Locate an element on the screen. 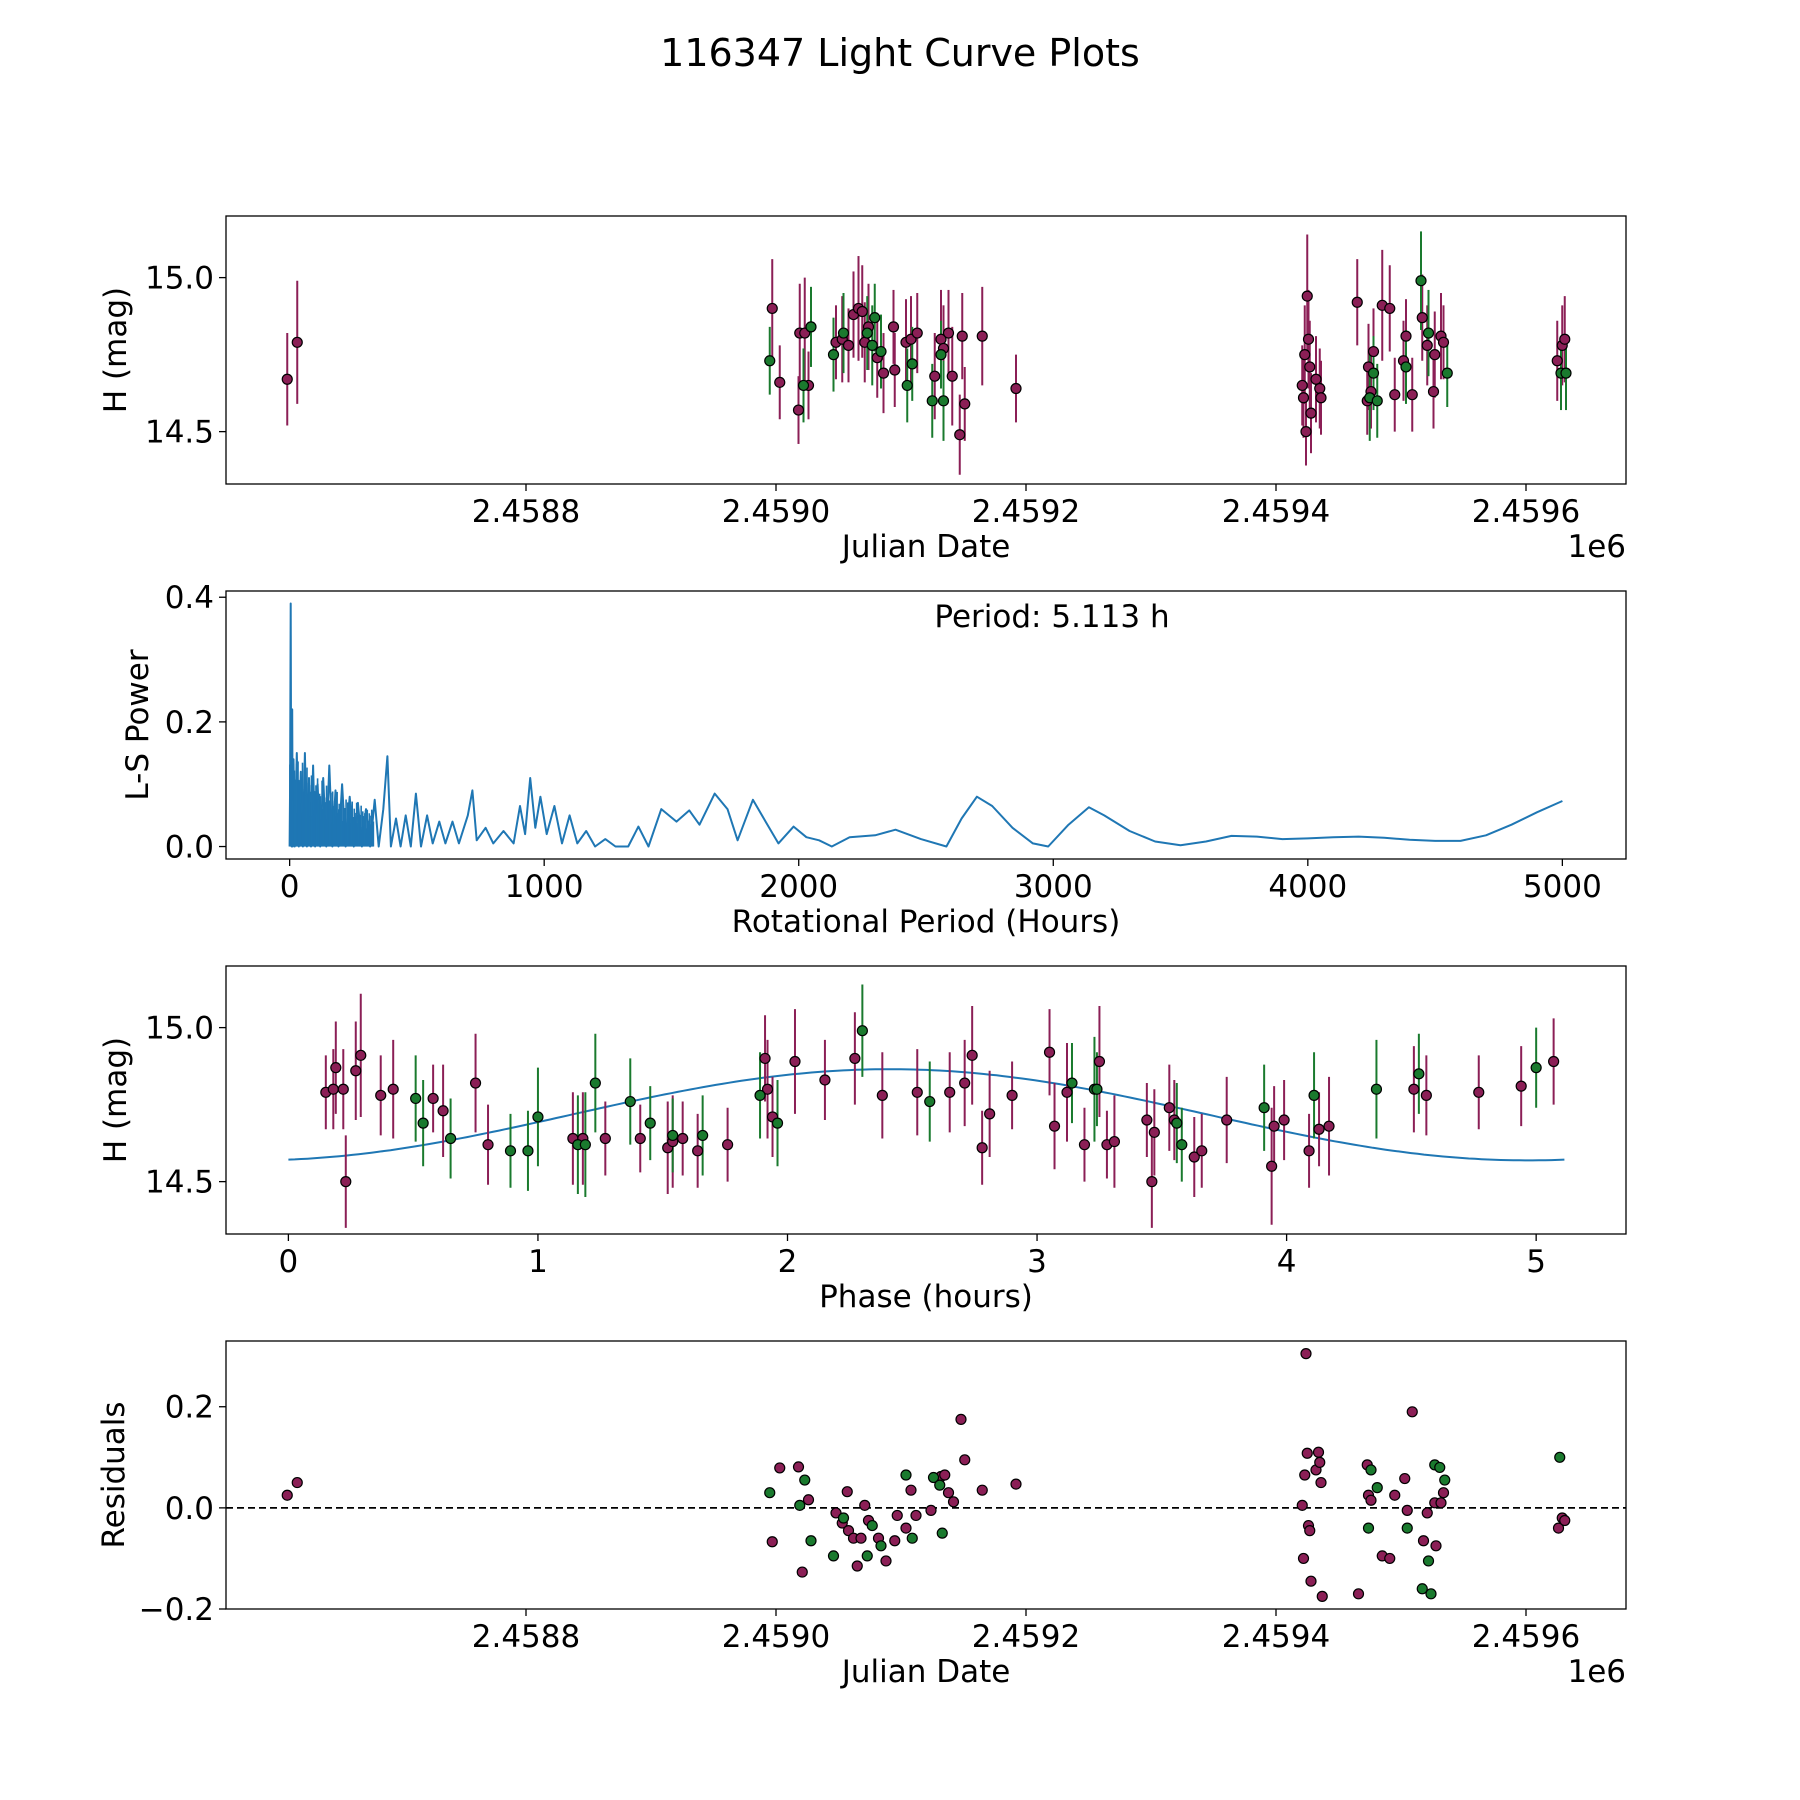  phased-model-curve is located at coordinates (926, 1115).